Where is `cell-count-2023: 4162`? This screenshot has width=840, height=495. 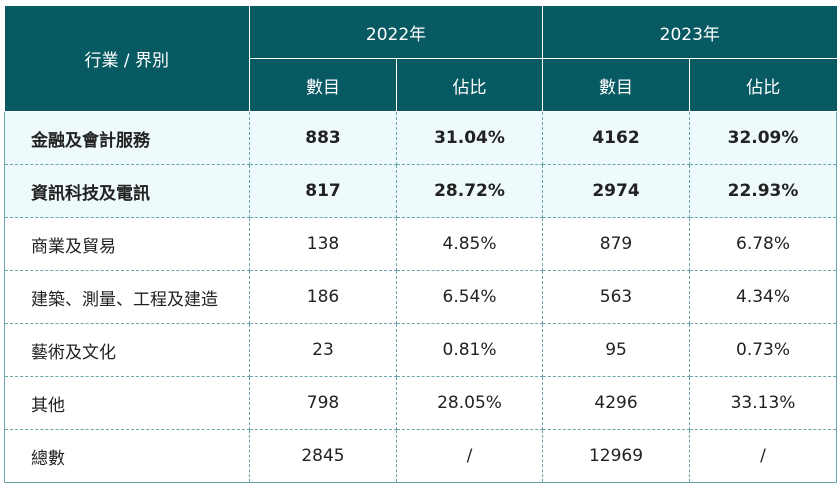
cell-count-2023: 4162 is located at coordinates (616, 138).